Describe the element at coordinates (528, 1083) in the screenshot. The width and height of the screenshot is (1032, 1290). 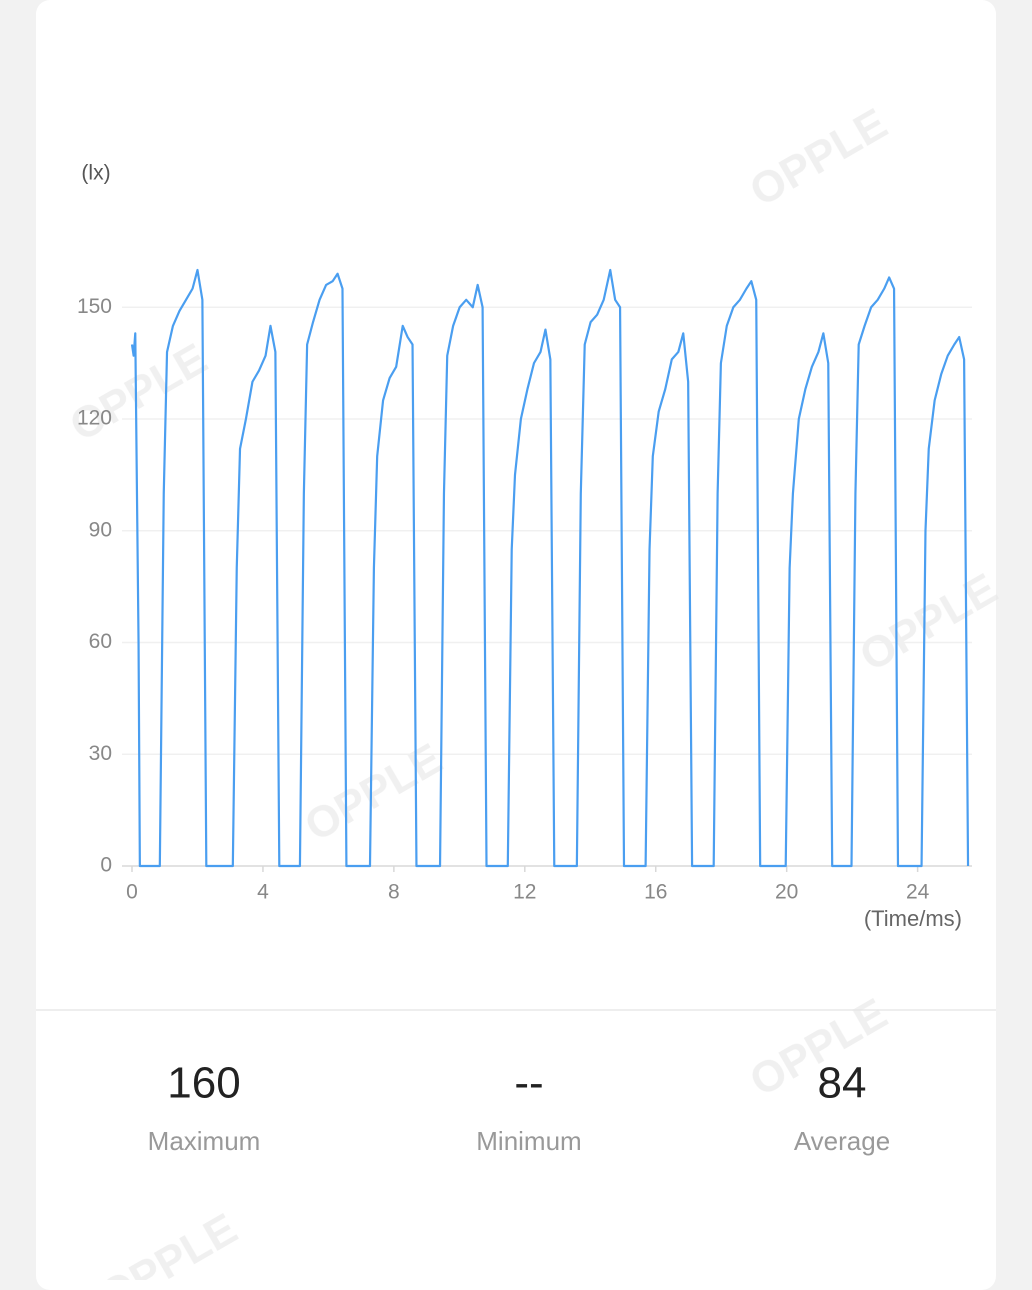
I see `stat-value: --` at that location.